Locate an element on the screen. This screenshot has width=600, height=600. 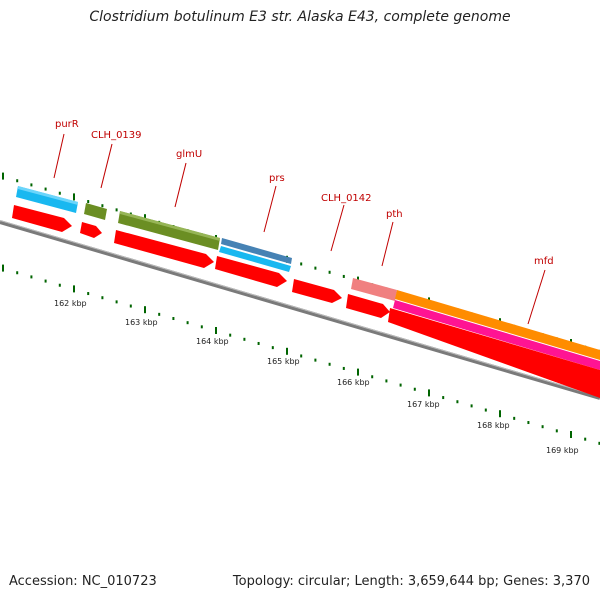
gene-label-purR: purR is located at coordinates (67, 124).